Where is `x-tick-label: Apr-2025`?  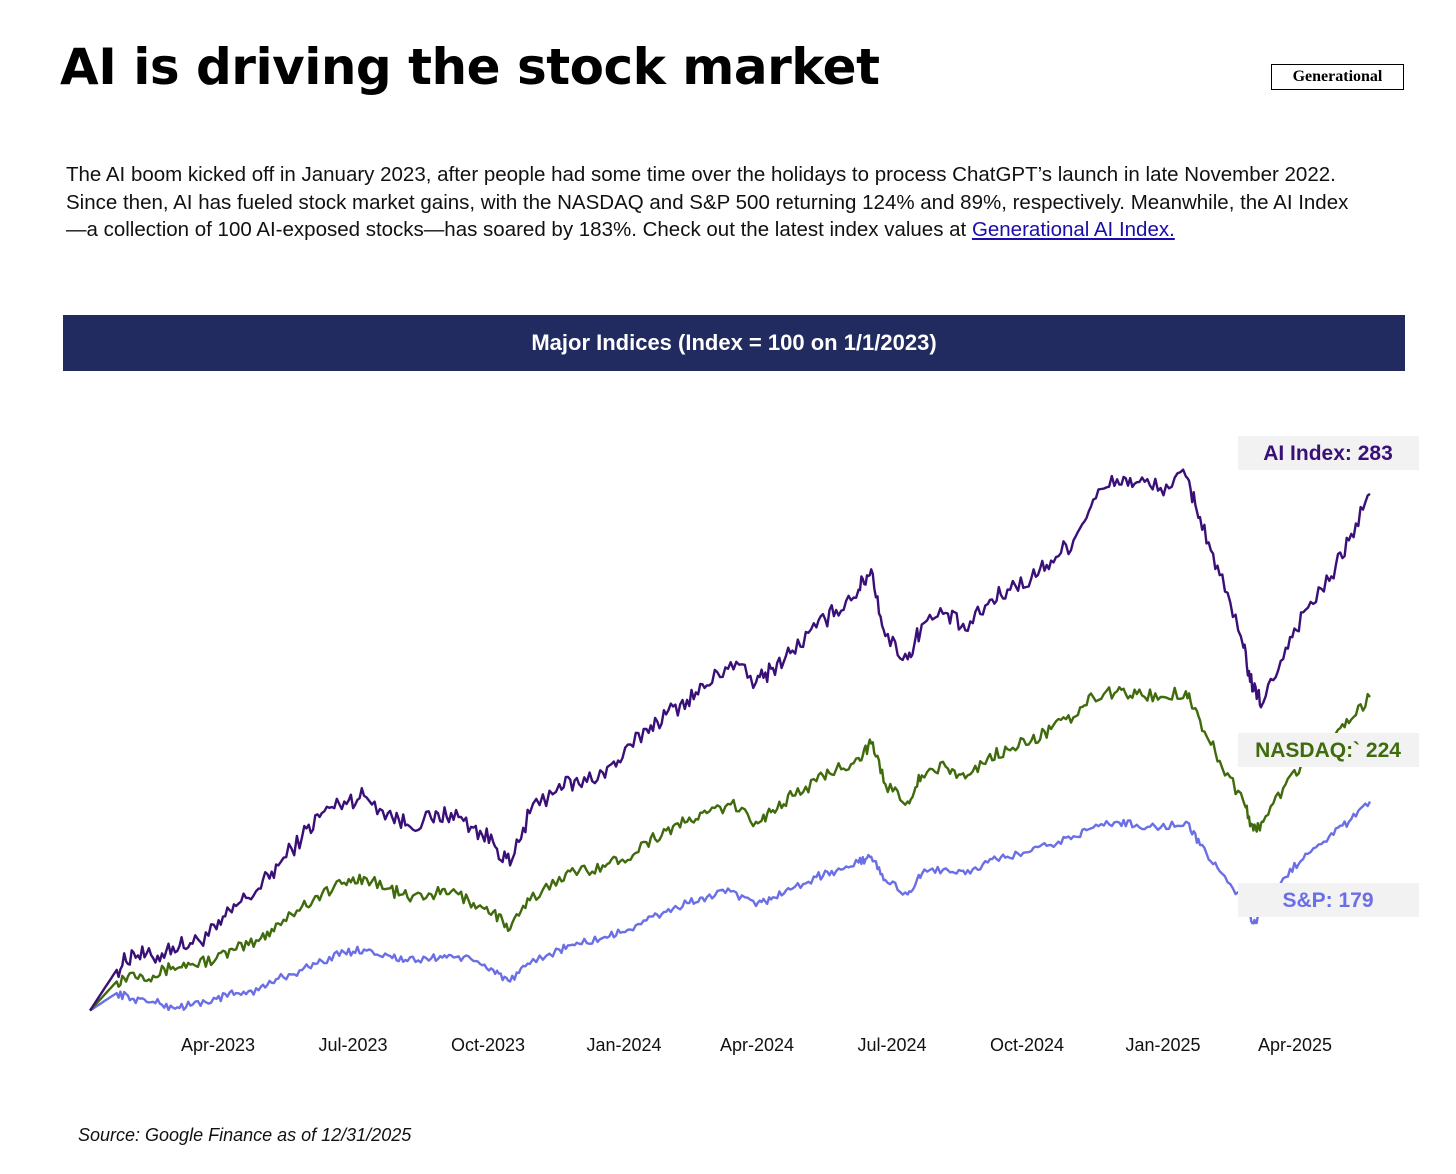 x-tick-label: Apr-2025 is located at coordinates (1295, 1045).